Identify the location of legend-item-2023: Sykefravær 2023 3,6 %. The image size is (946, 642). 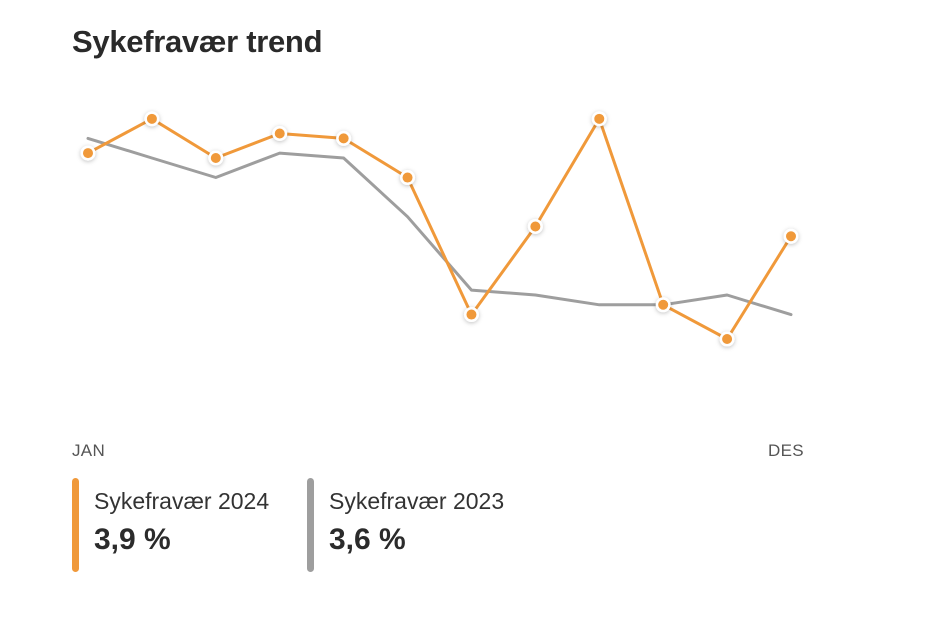
(405, 525).